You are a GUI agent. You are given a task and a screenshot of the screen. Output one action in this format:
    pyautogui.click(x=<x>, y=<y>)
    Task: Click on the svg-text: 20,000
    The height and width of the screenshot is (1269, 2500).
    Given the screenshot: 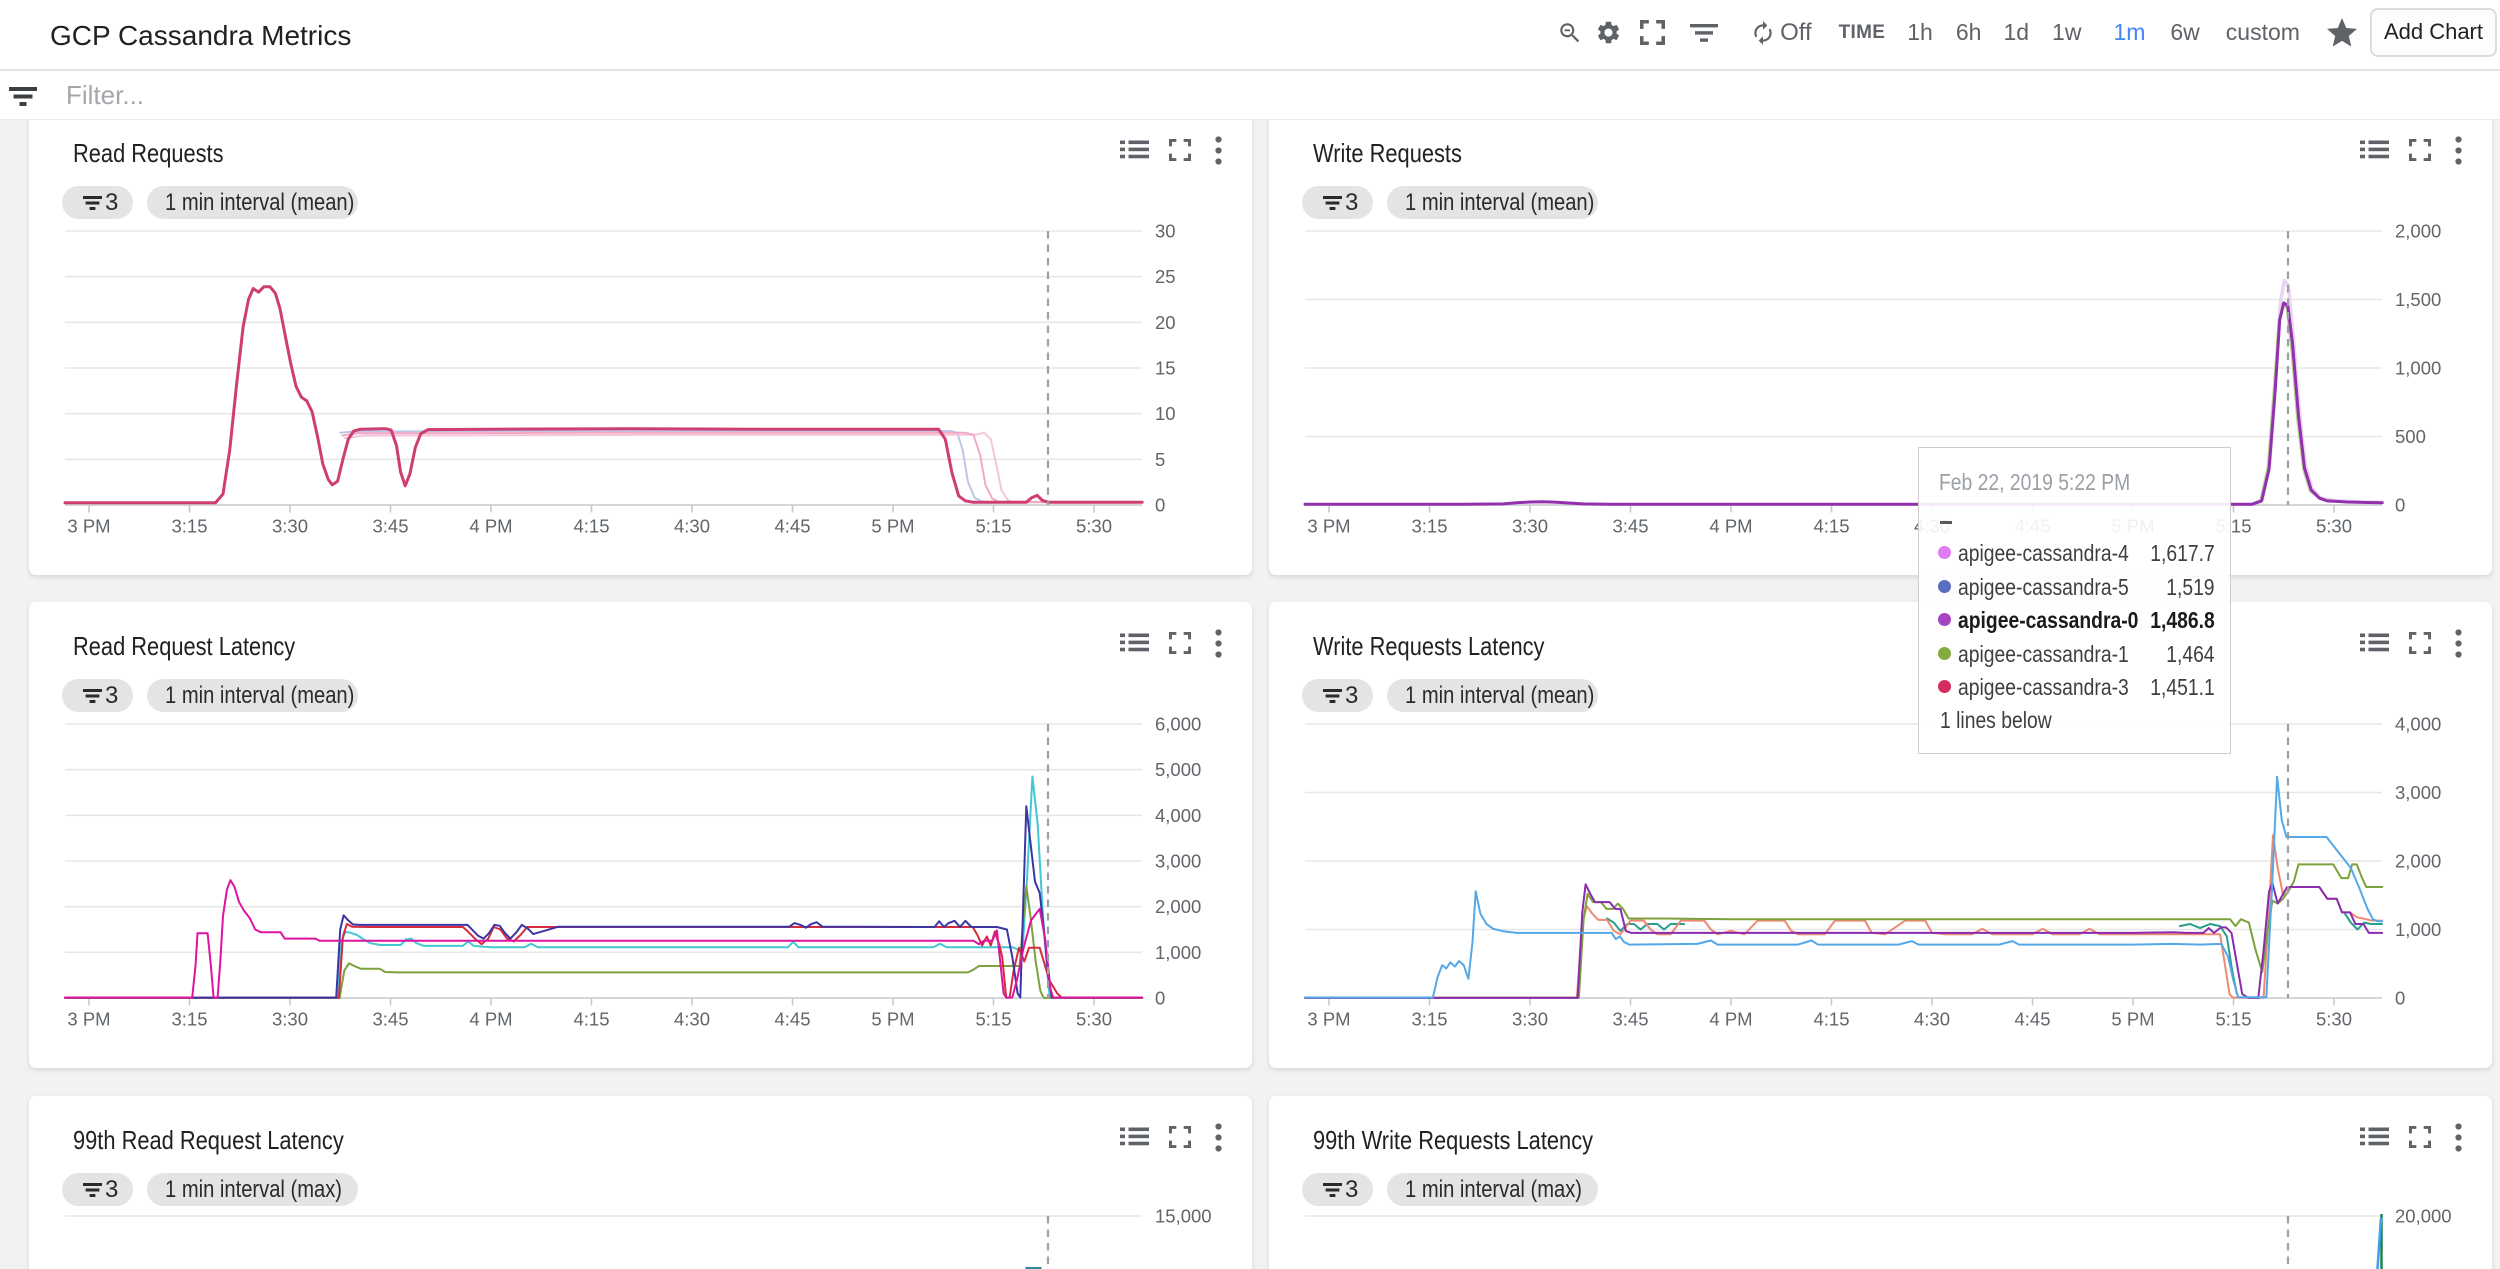 What is the action you would take?
    pyautogui.click(x=2423, y=1216)
    